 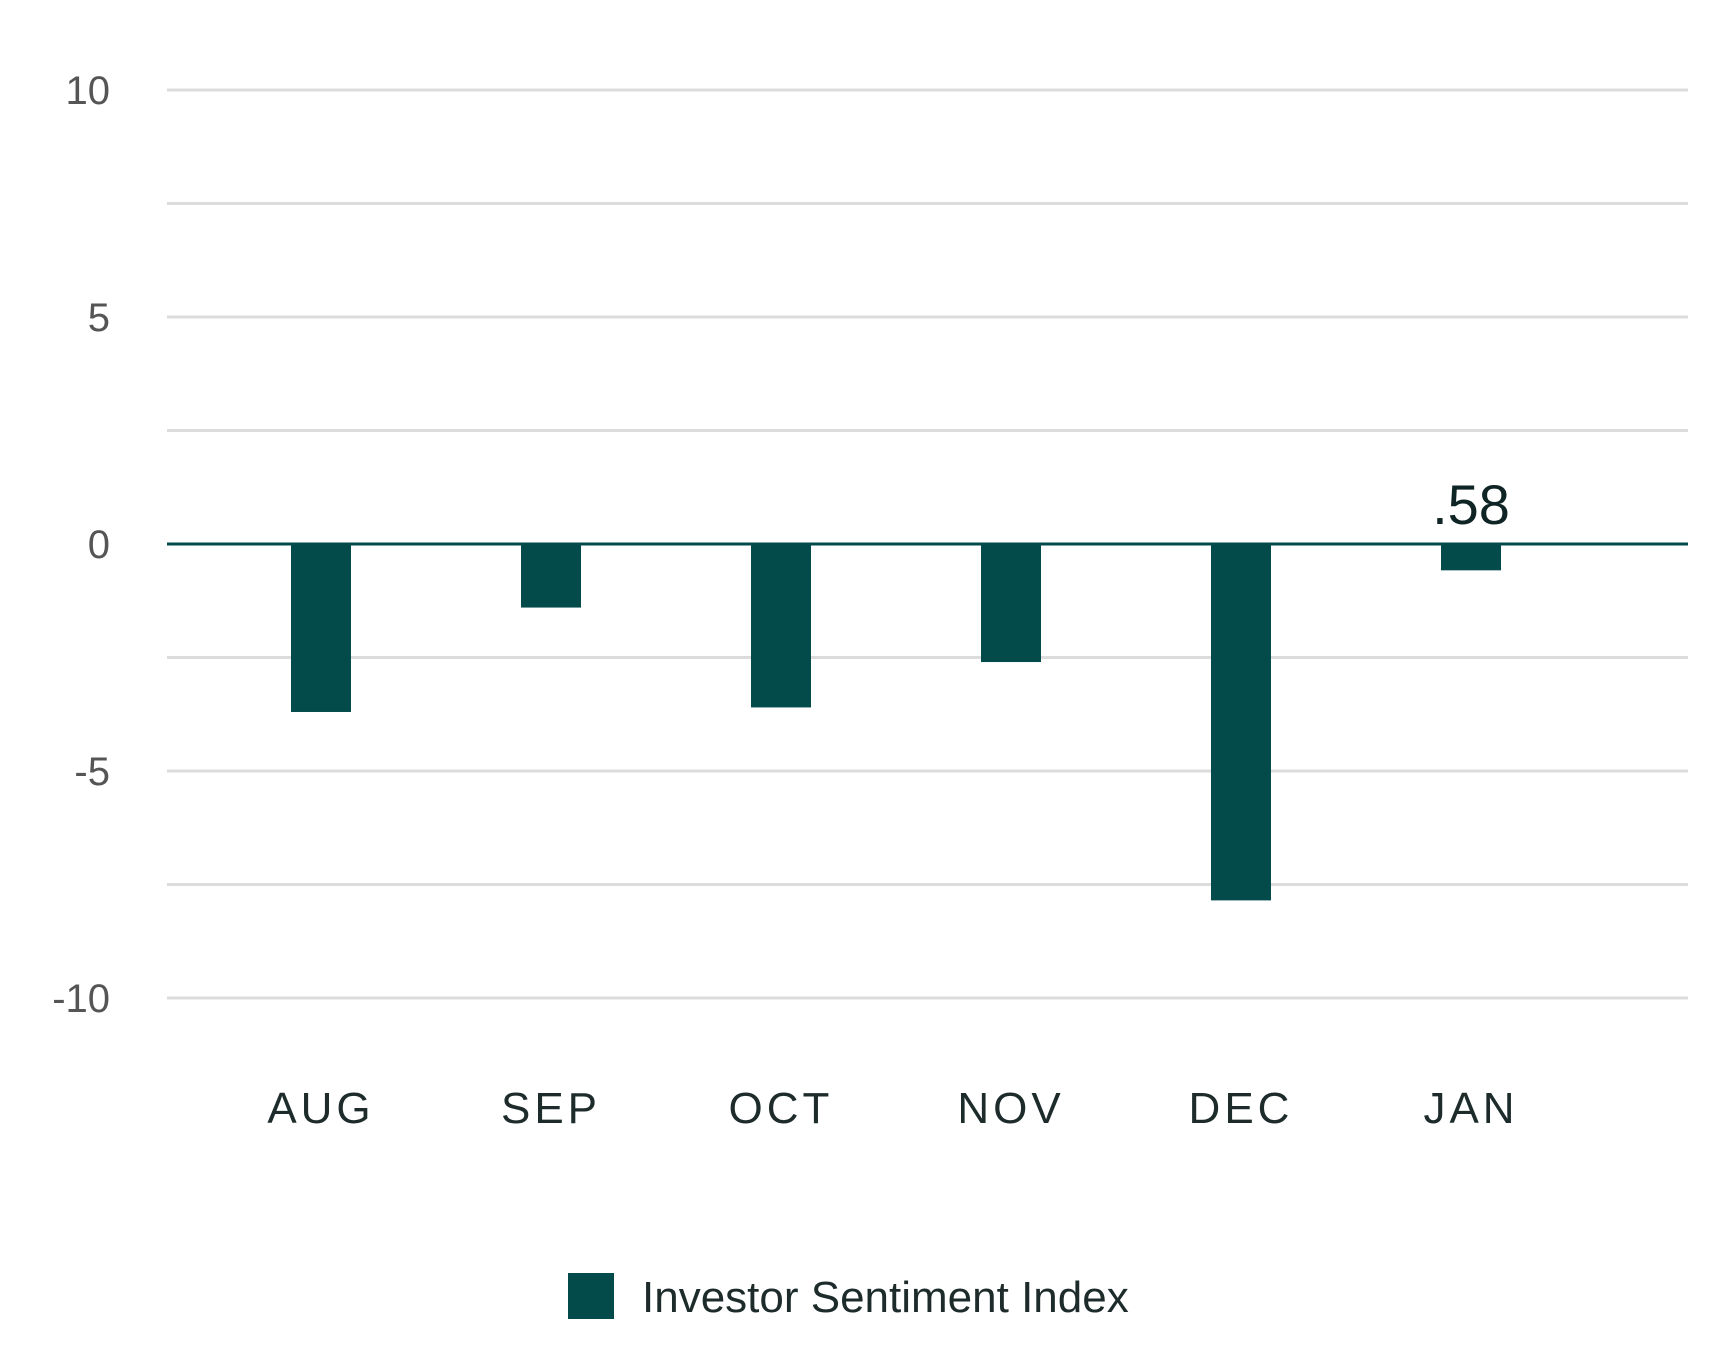 I want to click on y-tick-label: -5, so click(x=92, y=772).